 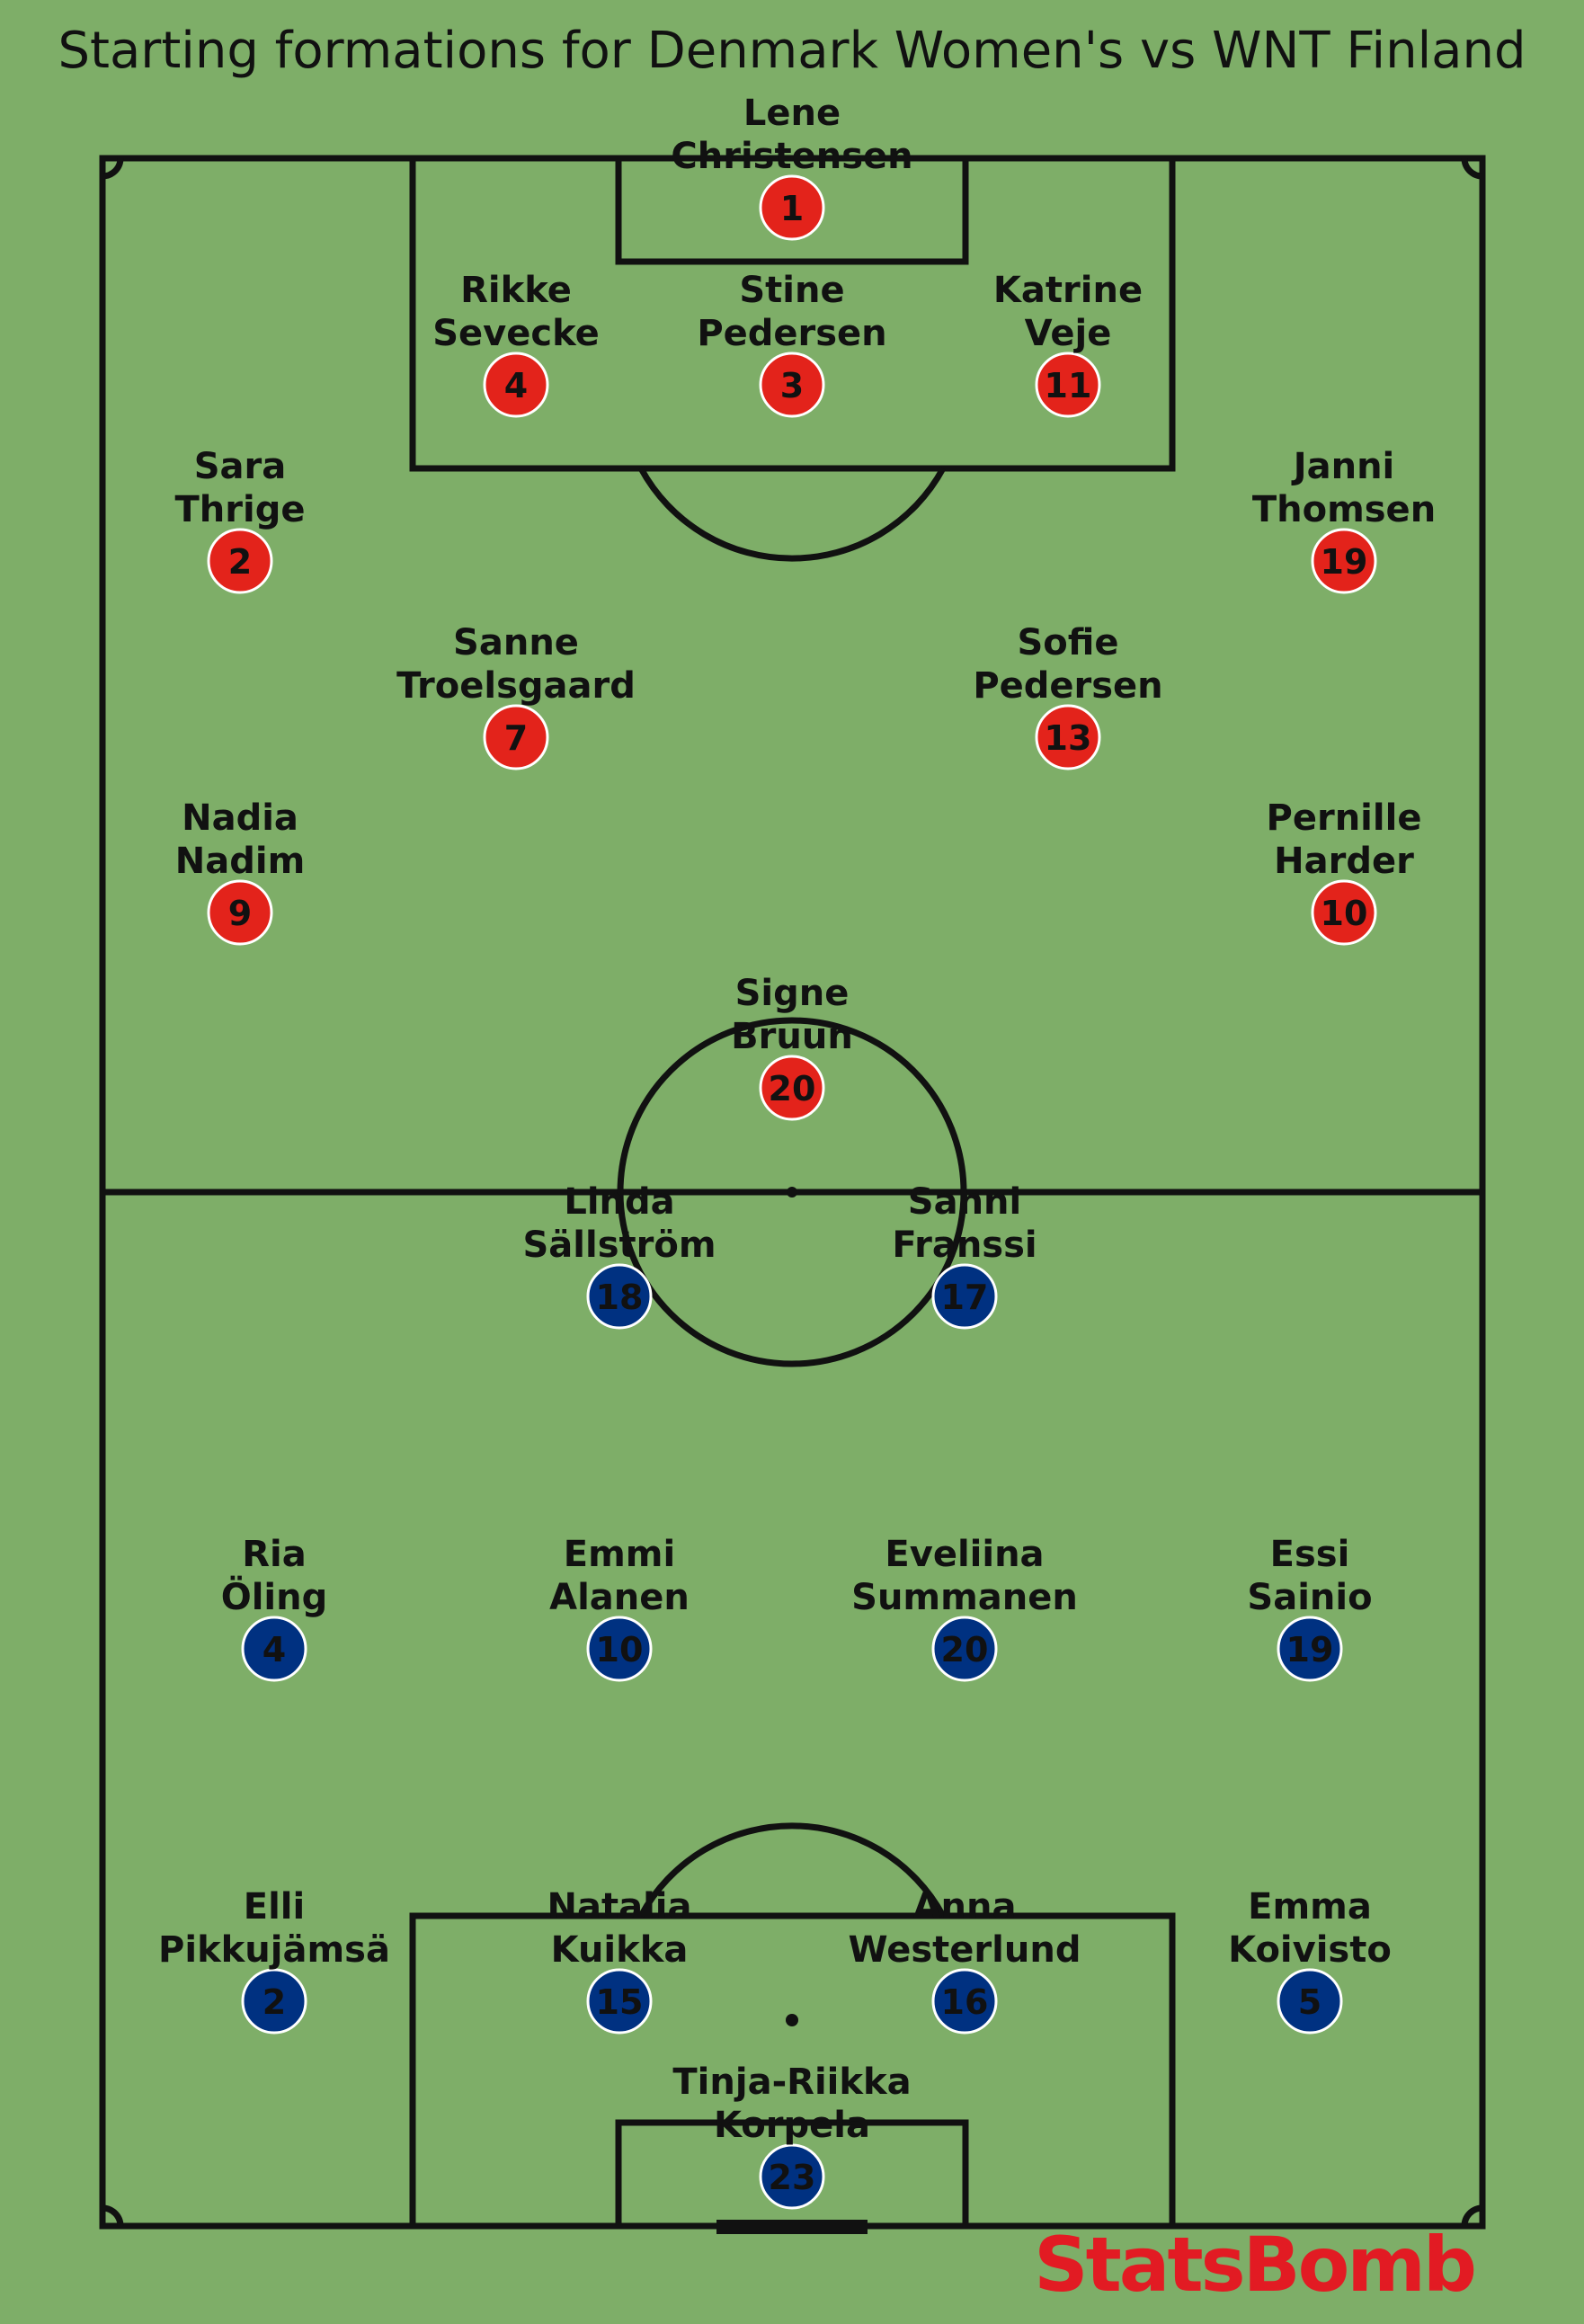 I want to click on player-name-line: Essi, so click(x=1310, y=1554).